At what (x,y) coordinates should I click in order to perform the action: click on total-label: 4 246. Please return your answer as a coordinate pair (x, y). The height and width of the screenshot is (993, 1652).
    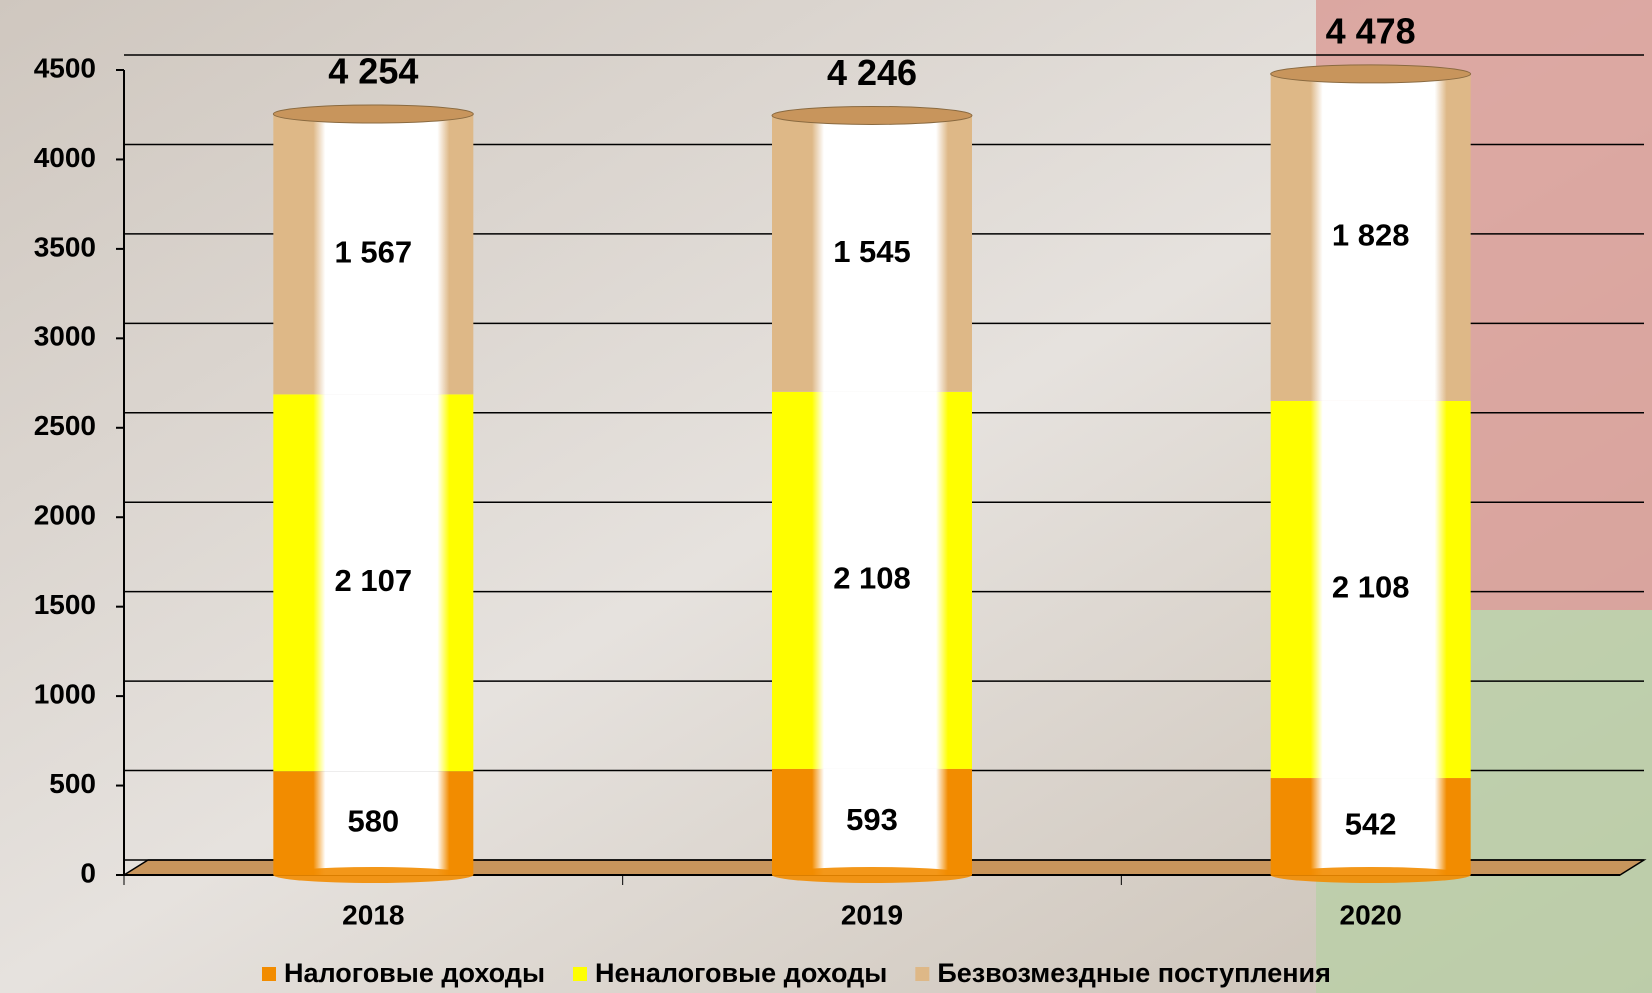
    Looking at the image, I should click on (872, 72).